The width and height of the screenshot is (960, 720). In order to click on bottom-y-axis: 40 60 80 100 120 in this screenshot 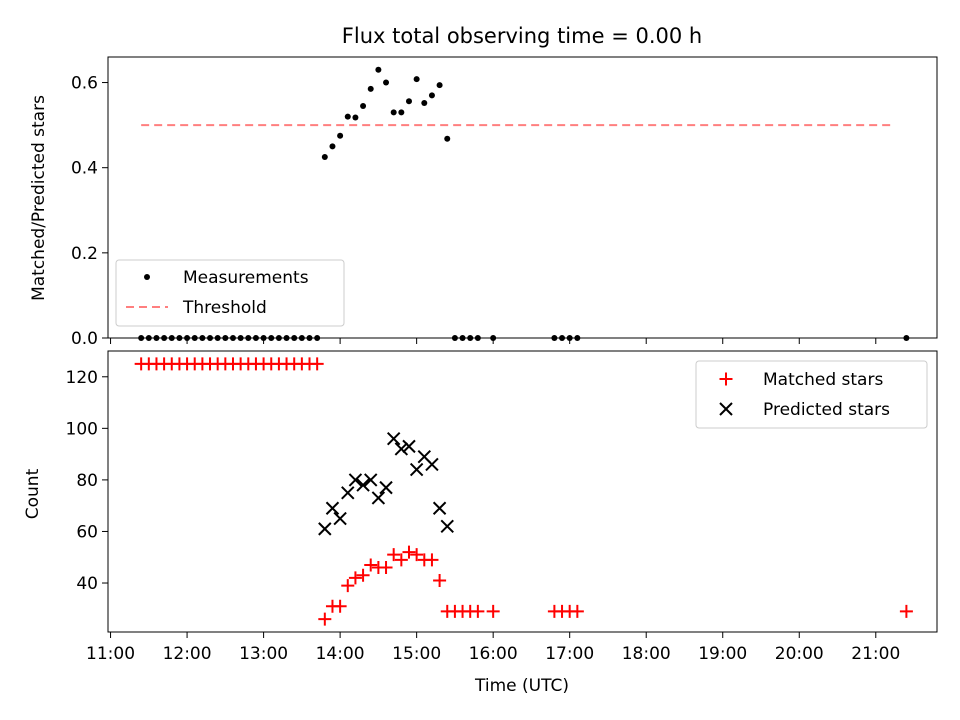, I will do `click(87, 481)`.